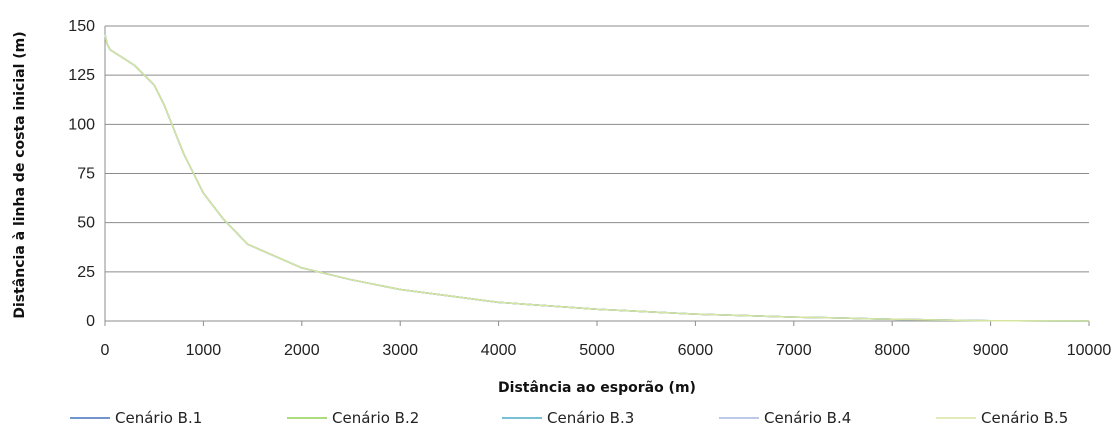 Image resolution: width=1118 pixels, height=433 pixels. What do you see at coordinates (590, 418) in the screenshot?
I see `legend-label: Cenário B.3` at bounding box center [590, 418].